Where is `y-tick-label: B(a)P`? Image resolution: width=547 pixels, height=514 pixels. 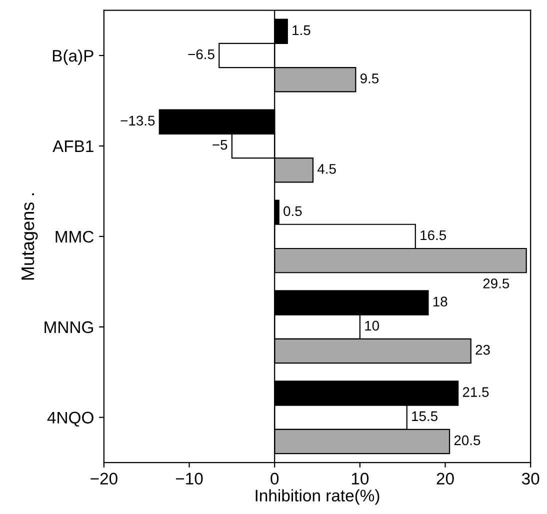 y-tick-label: B(a)P is located at coordinates (73, 57).